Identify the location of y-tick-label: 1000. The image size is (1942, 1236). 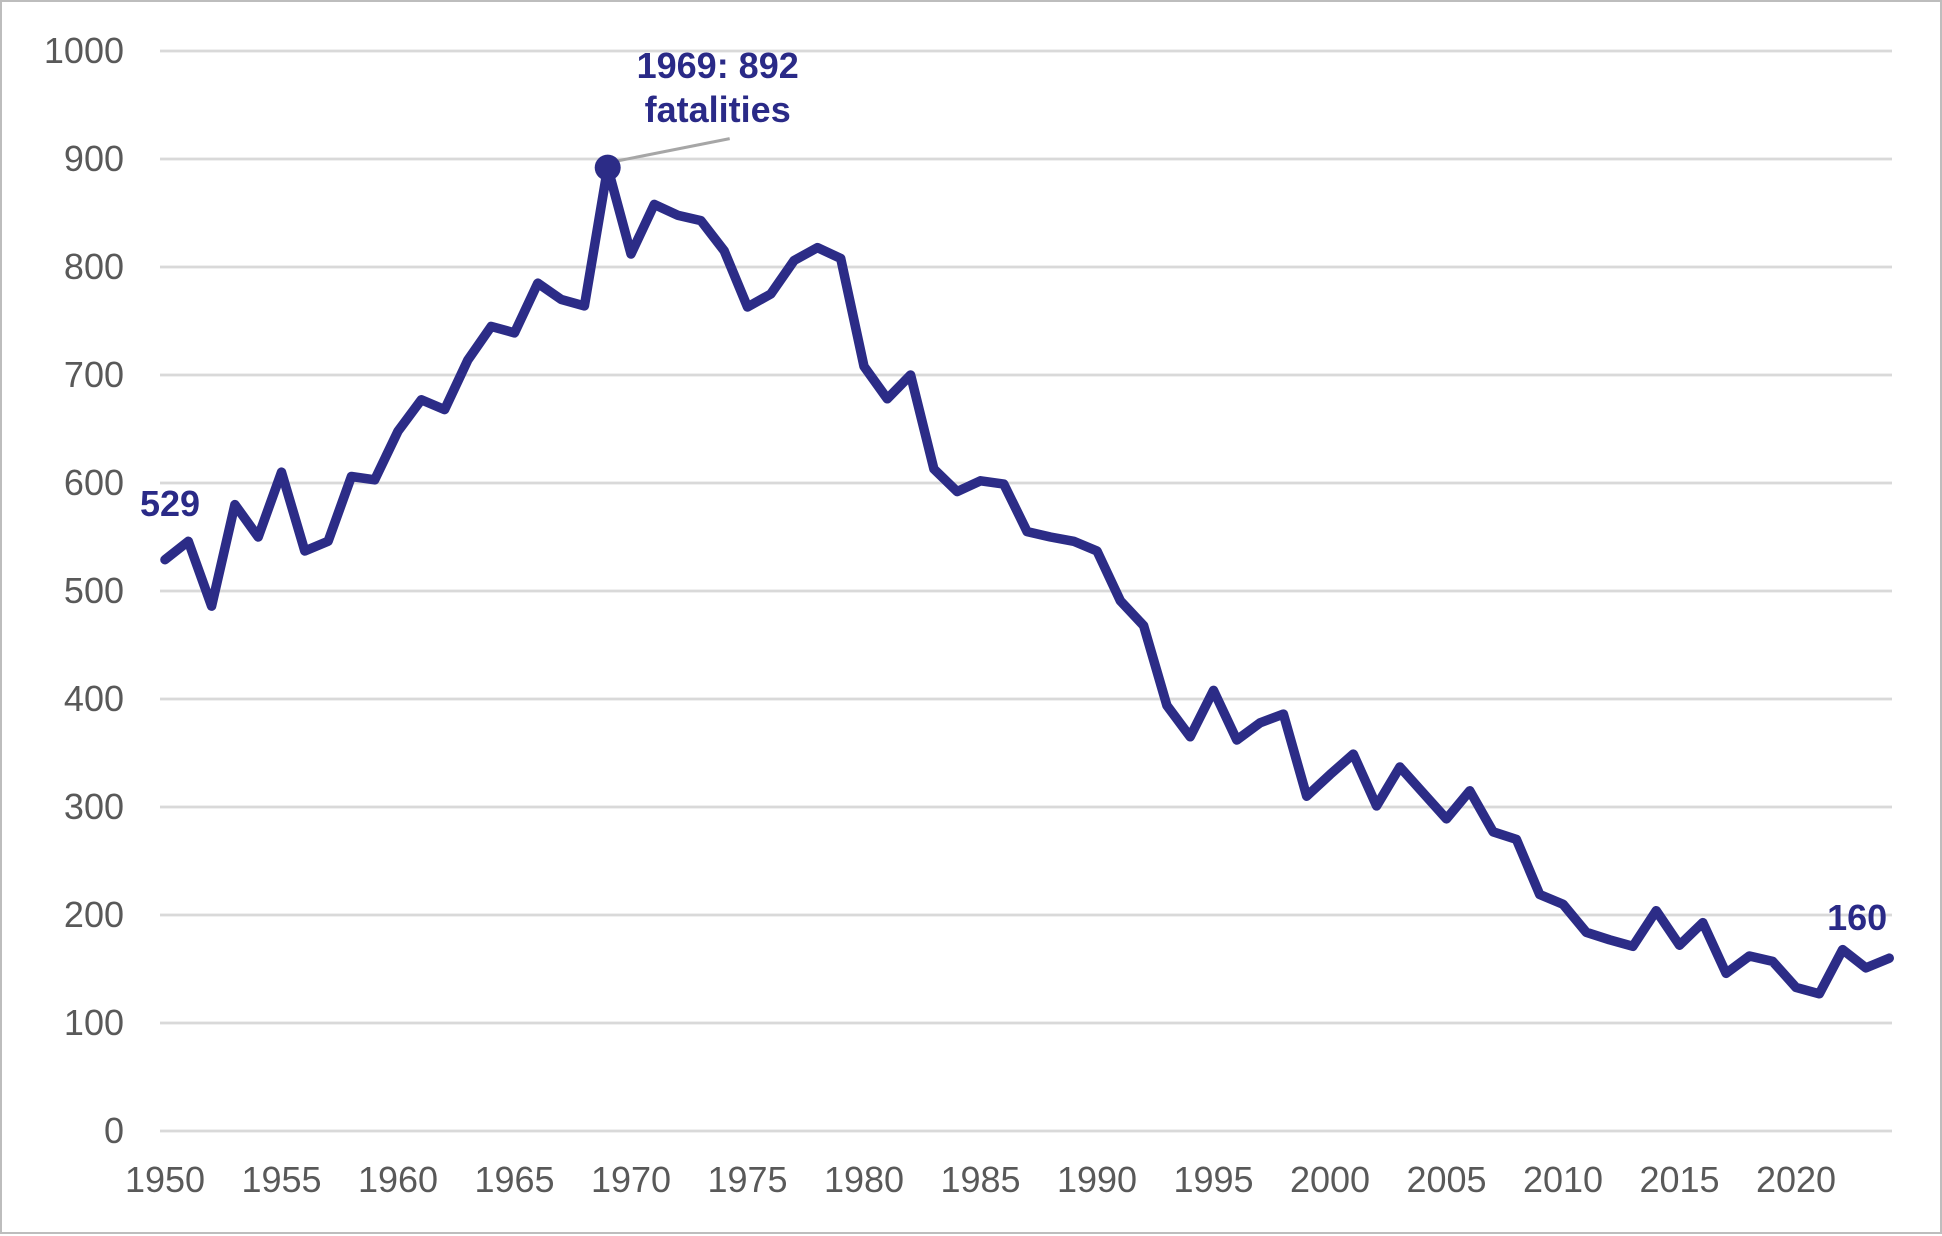
(83, 50).